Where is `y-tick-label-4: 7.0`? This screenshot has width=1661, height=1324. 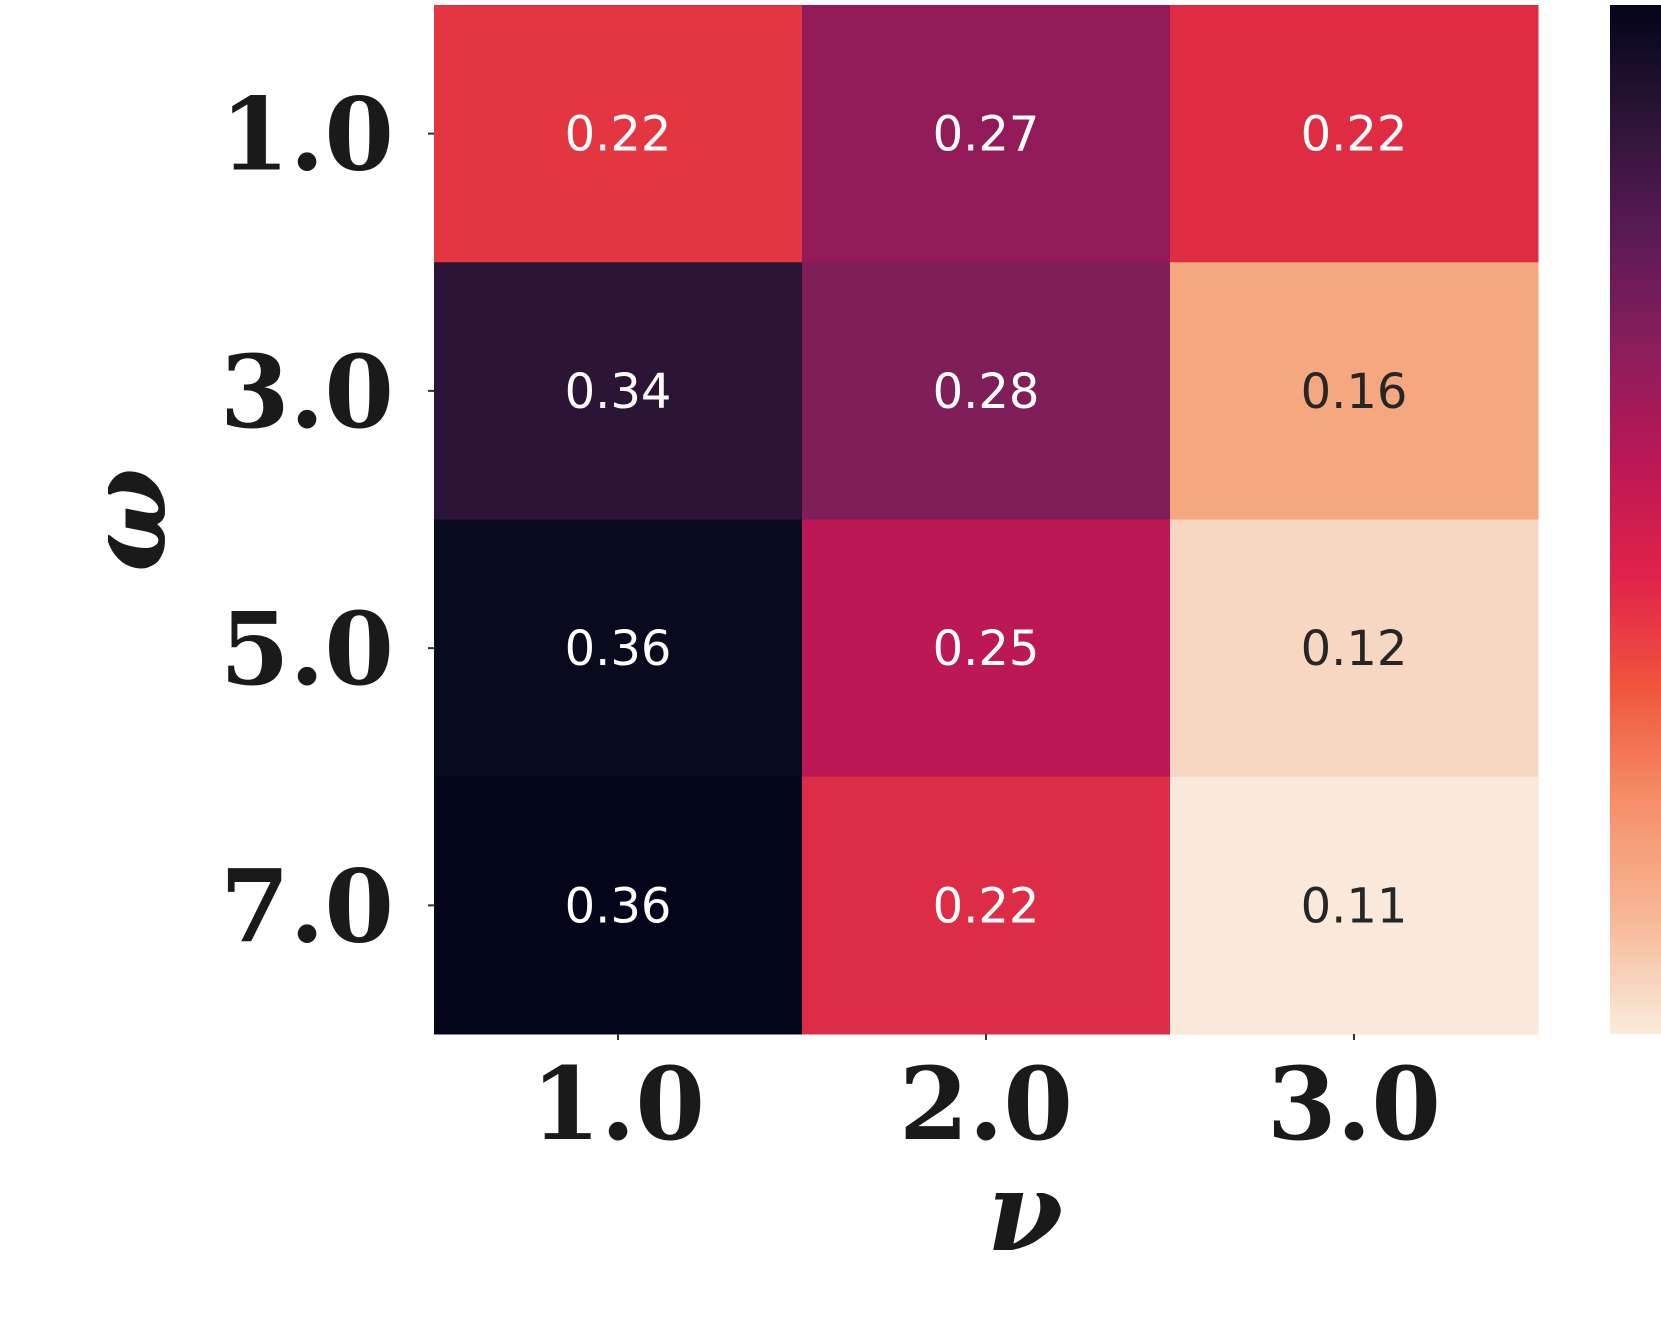
y-tick-label-4: 7.0 is located at coordinates (307, 906).